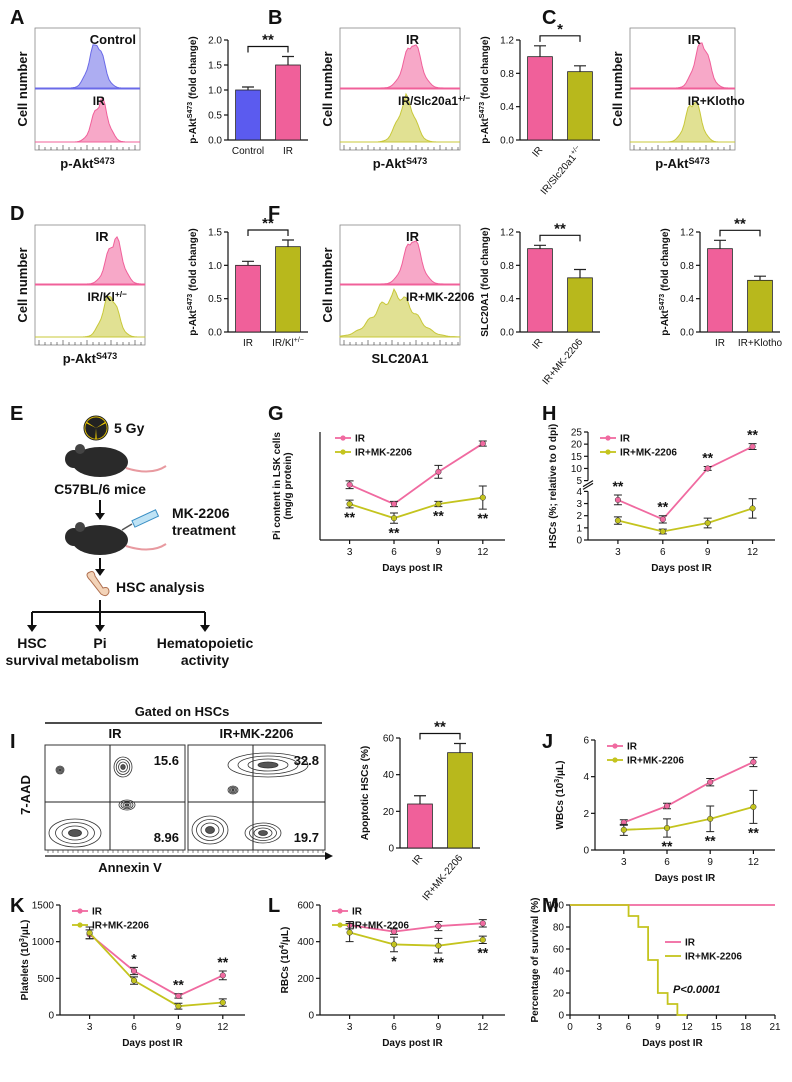 Image resolution: width=792 pixels, height=1082 pixels. I want to click on y-tick-label: 5, so click(579, 481).